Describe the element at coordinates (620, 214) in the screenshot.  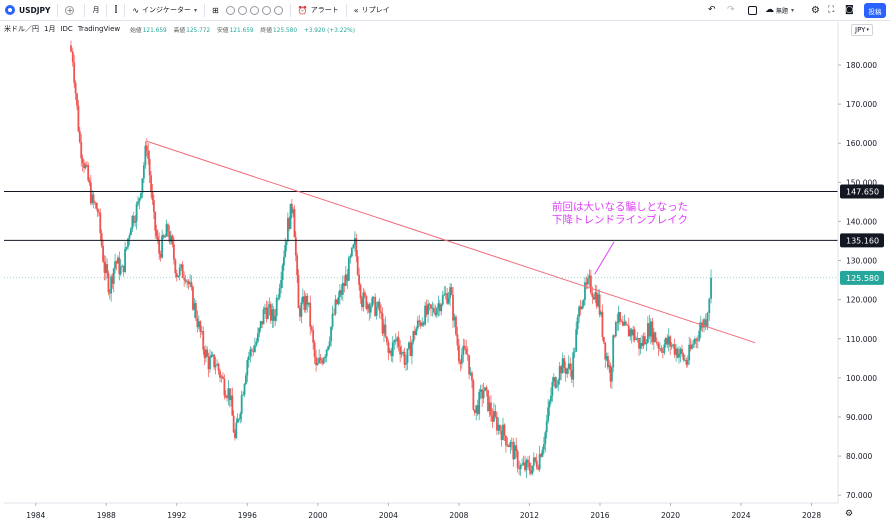
I see `chart-annotation: 前回は大いなる騙しとなった 下降トレンドラインブレイク` at that location.